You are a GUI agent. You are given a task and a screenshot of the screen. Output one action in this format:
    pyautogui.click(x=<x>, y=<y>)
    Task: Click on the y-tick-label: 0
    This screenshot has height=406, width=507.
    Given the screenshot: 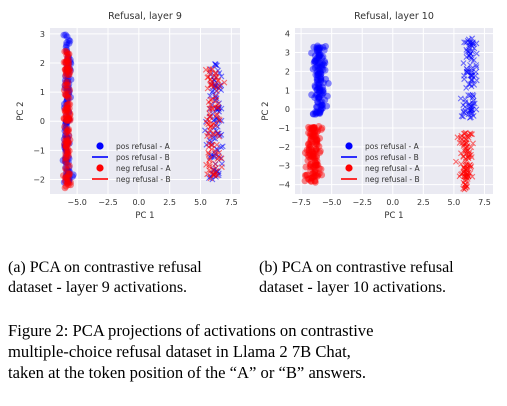 What is the action you would take?
    pyautogui.click(x=42, y=121)
    